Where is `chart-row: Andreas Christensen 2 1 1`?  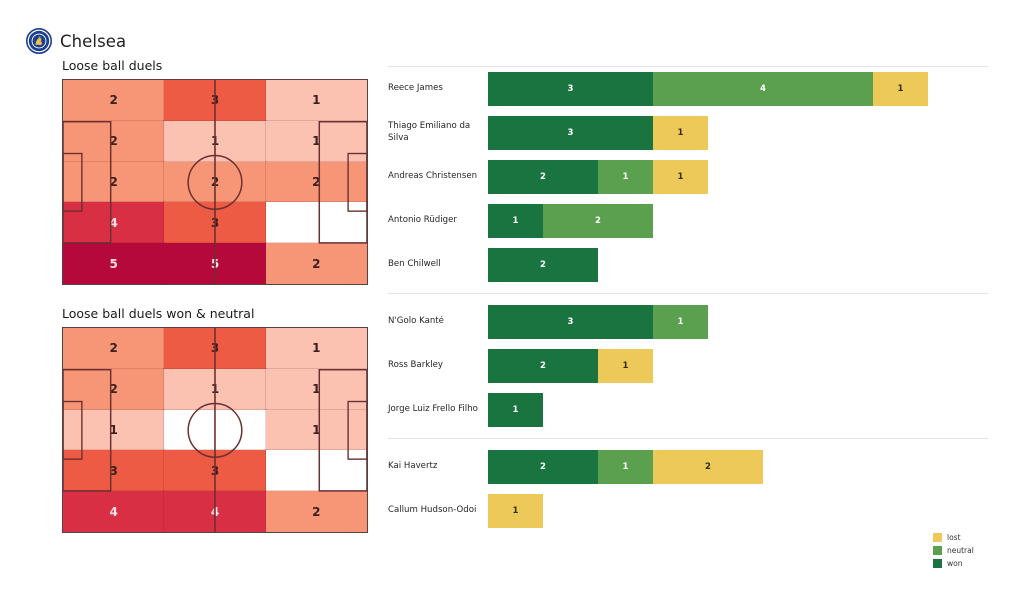
chart-row: Andreas Christensen 2 1 1 is located at coordinates (688, 177).